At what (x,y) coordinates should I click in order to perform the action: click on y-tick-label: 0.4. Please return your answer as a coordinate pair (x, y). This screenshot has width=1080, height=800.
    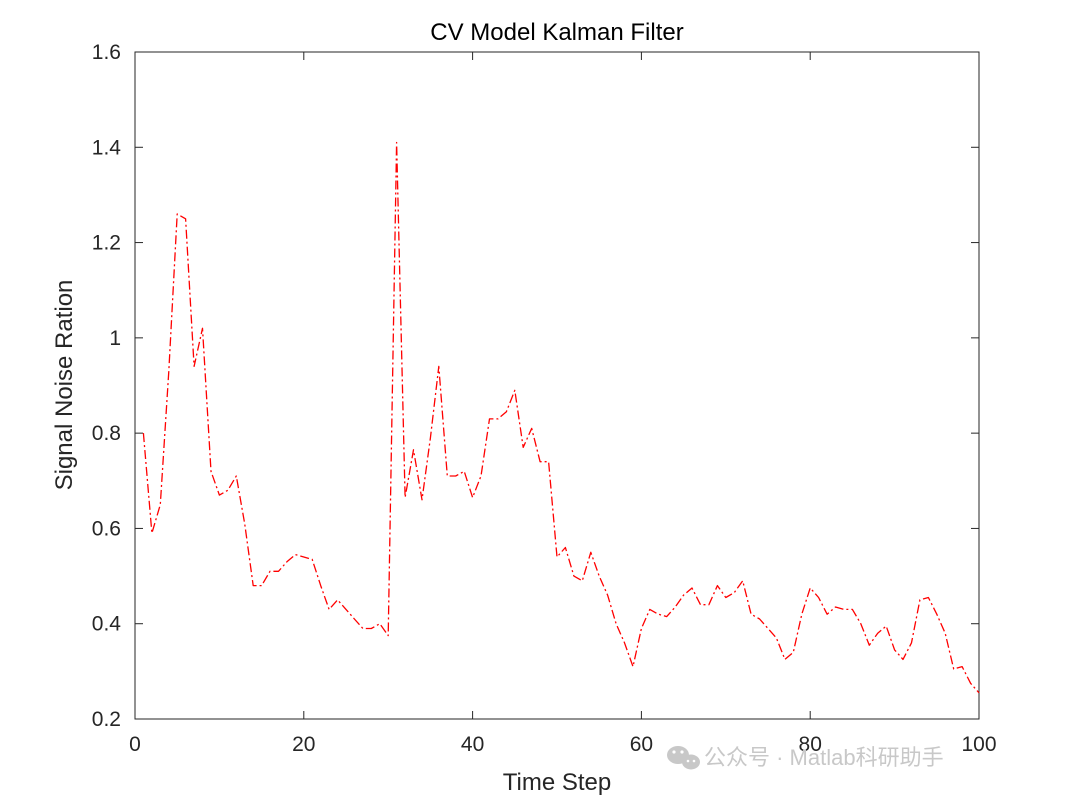
    Looking at the image, I should click on (107, 624).